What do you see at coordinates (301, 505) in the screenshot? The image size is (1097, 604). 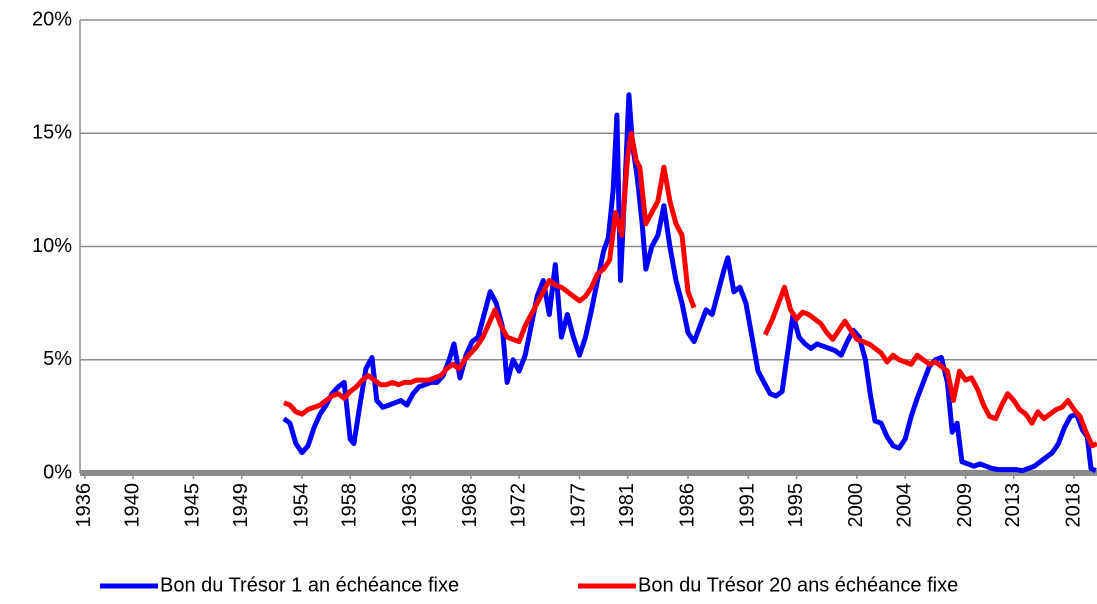 I see `x-tick-label: 1954` at bounding box center [301, 505].